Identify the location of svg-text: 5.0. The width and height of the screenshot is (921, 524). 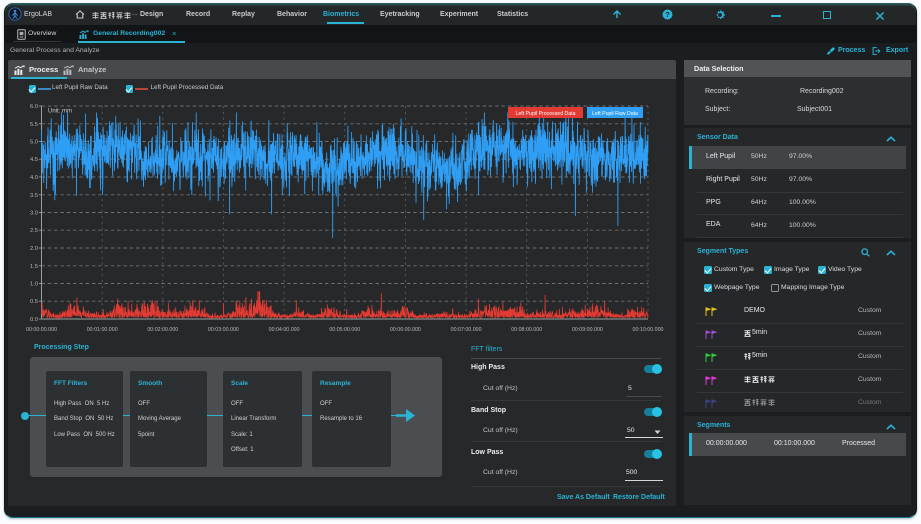
(34, 143).